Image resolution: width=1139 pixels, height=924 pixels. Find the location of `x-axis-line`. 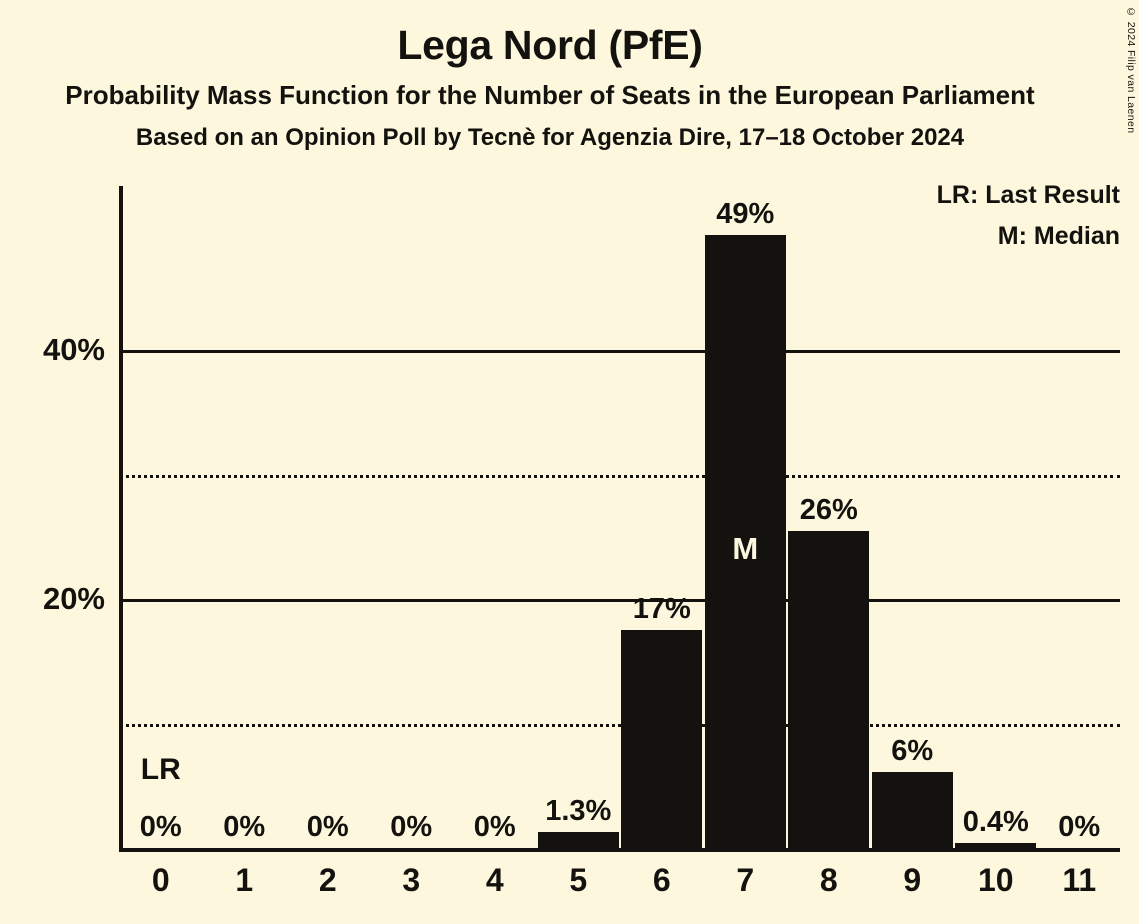

x-axis-line is located at coordinates (619, 850).